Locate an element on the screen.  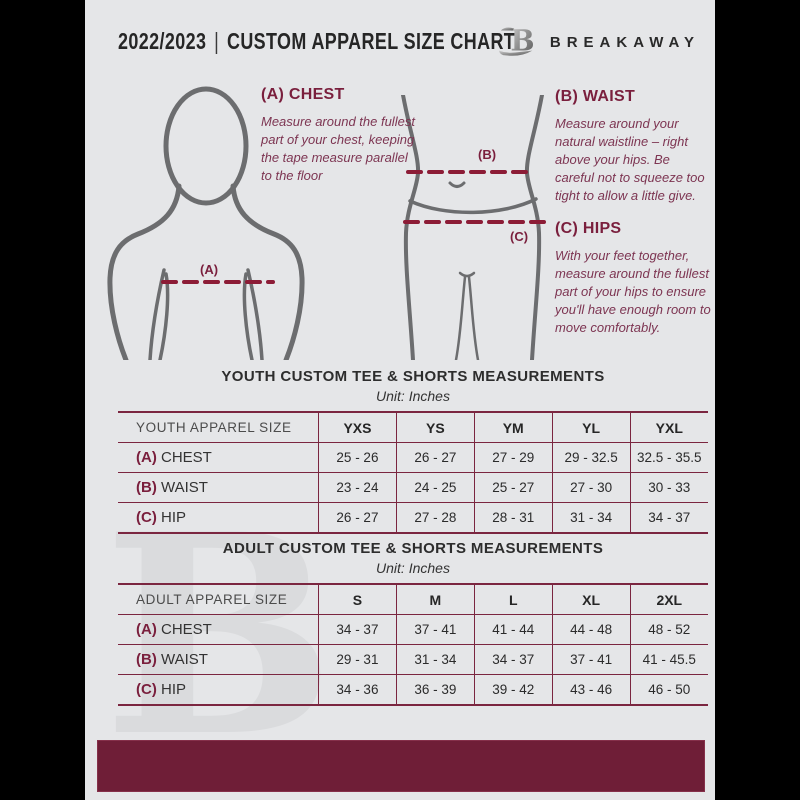
youth-section-unit: Unit: Inches is located at coordinates (413, 396).